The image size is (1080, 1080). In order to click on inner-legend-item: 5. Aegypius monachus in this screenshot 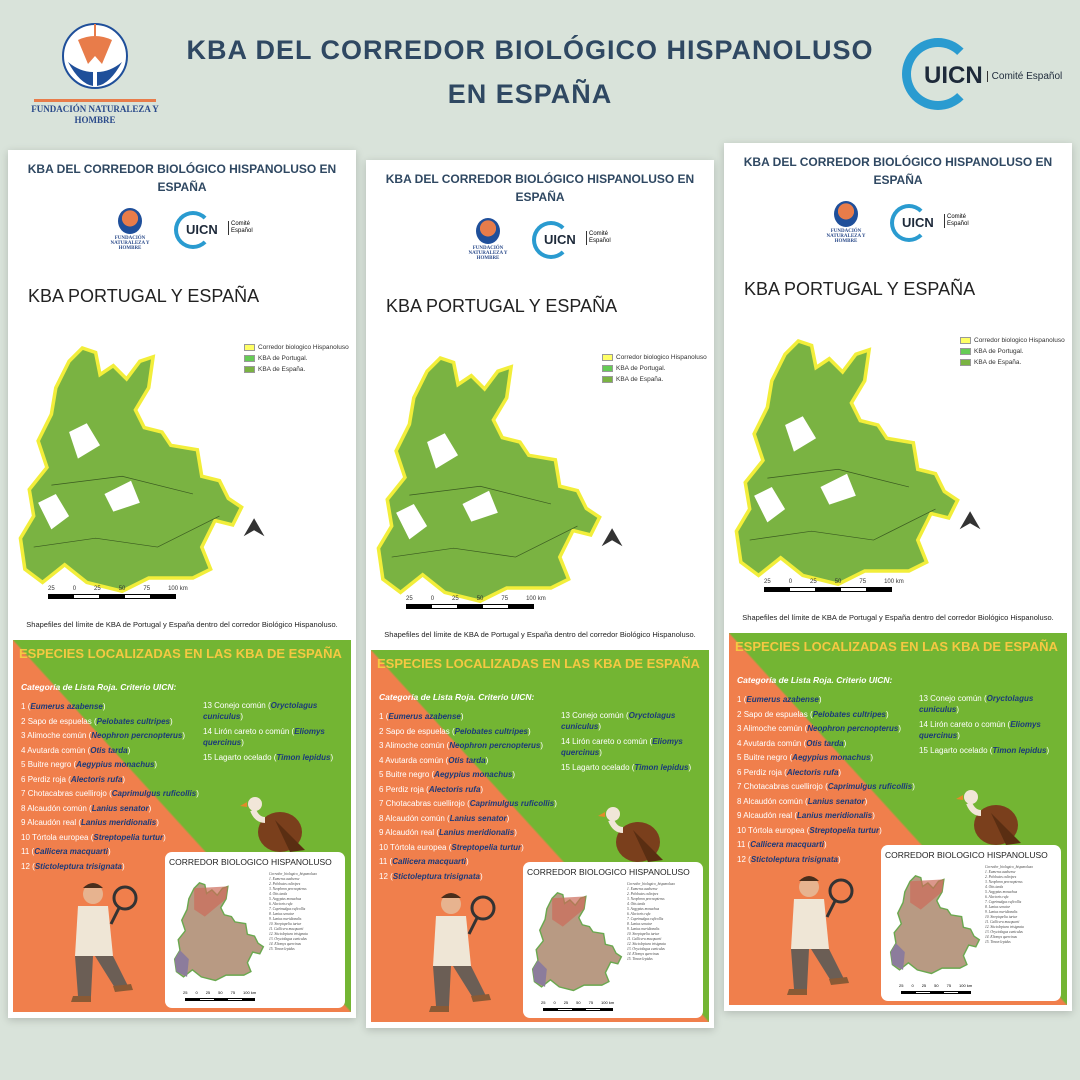, I will do `click(643, 909)`.